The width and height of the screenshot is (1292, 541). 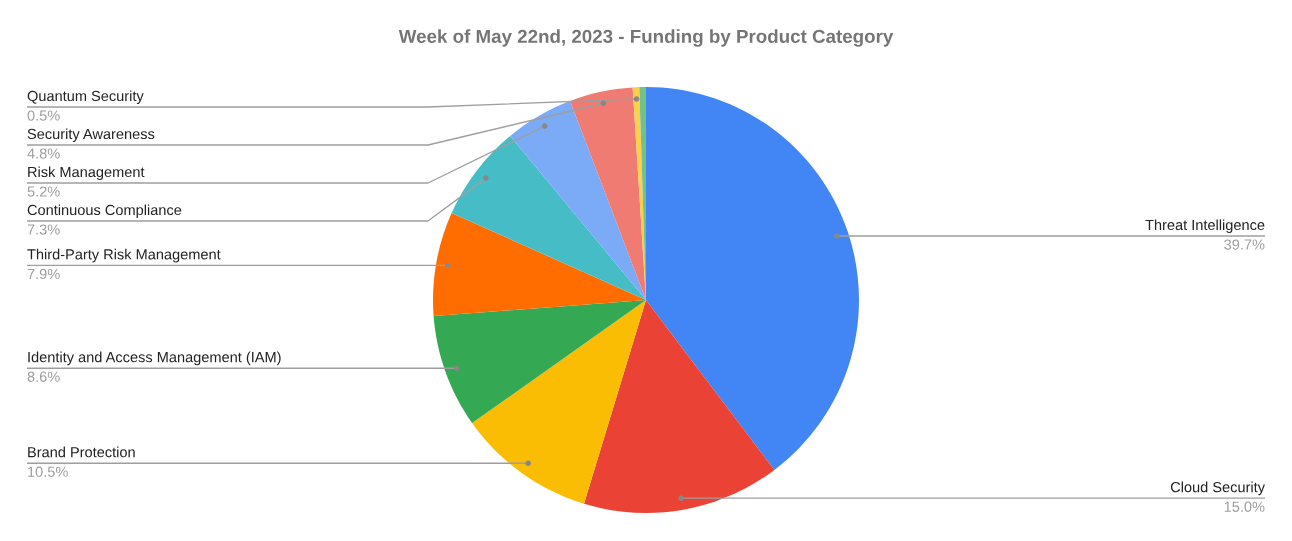 I want to click on slice-label: Security Awareness, so click(x=91, y=135).